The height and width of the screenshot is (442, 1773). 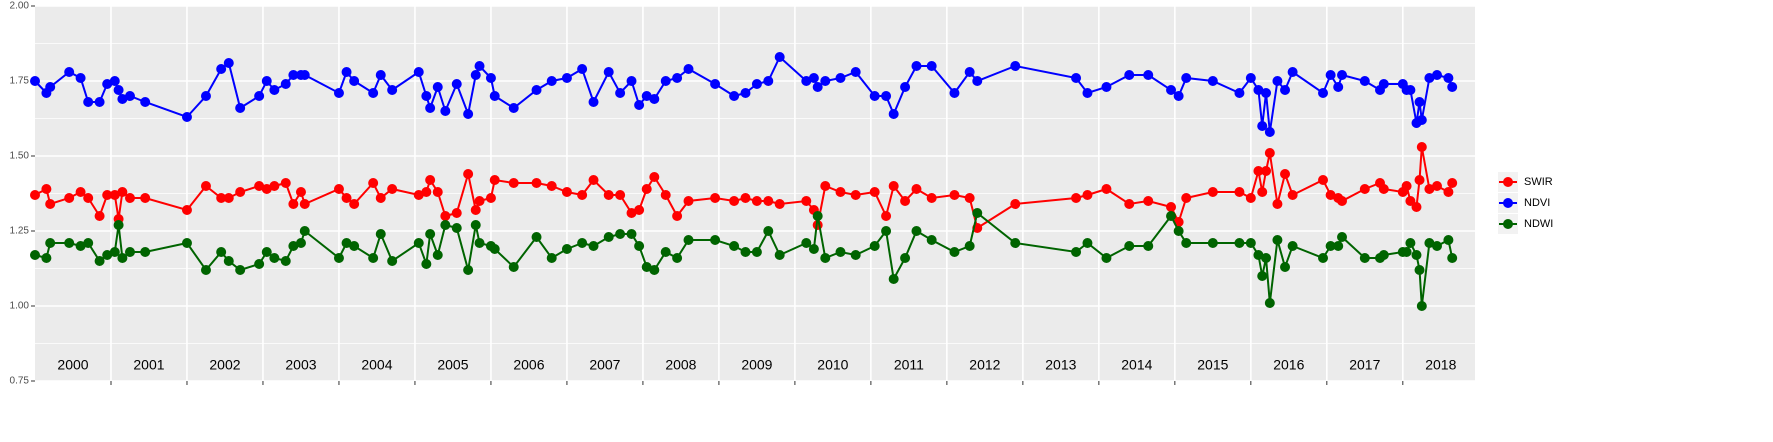 What do you see at coordinates (1212, 365) in the screenshot?
I see `year-label: 2015` at bounding box center [1212, 365].